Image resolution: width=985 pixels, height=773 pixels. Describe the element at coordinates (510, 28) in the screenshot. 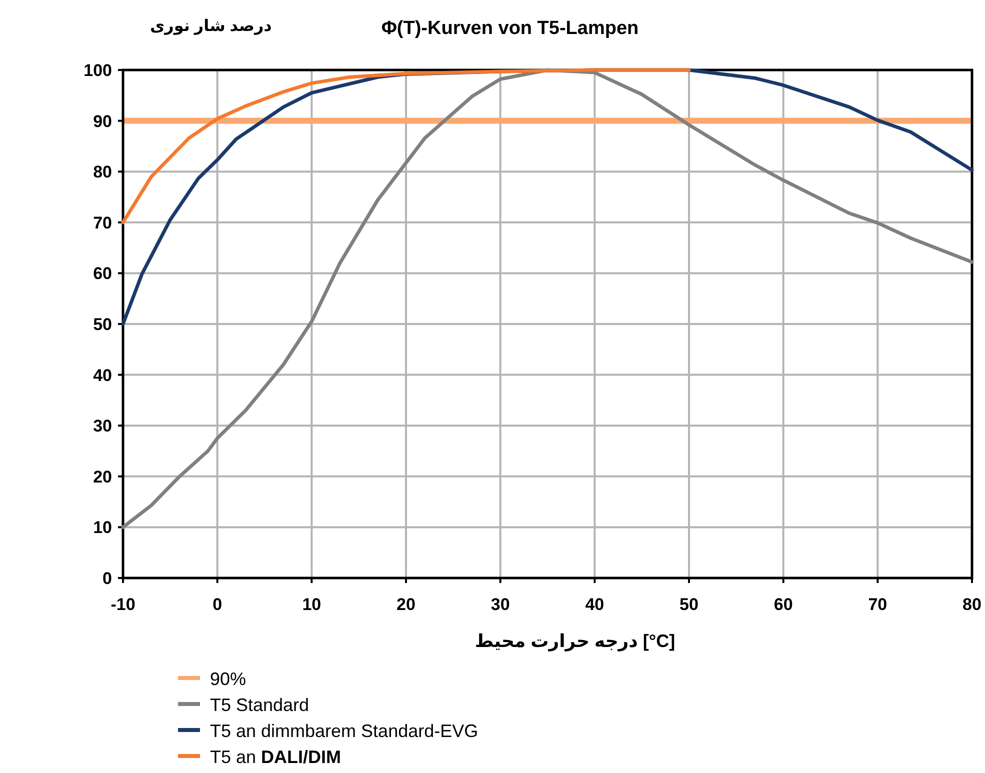

I see `chart-title: Φ(T)-Kurven von T5-Lampen` at that location.